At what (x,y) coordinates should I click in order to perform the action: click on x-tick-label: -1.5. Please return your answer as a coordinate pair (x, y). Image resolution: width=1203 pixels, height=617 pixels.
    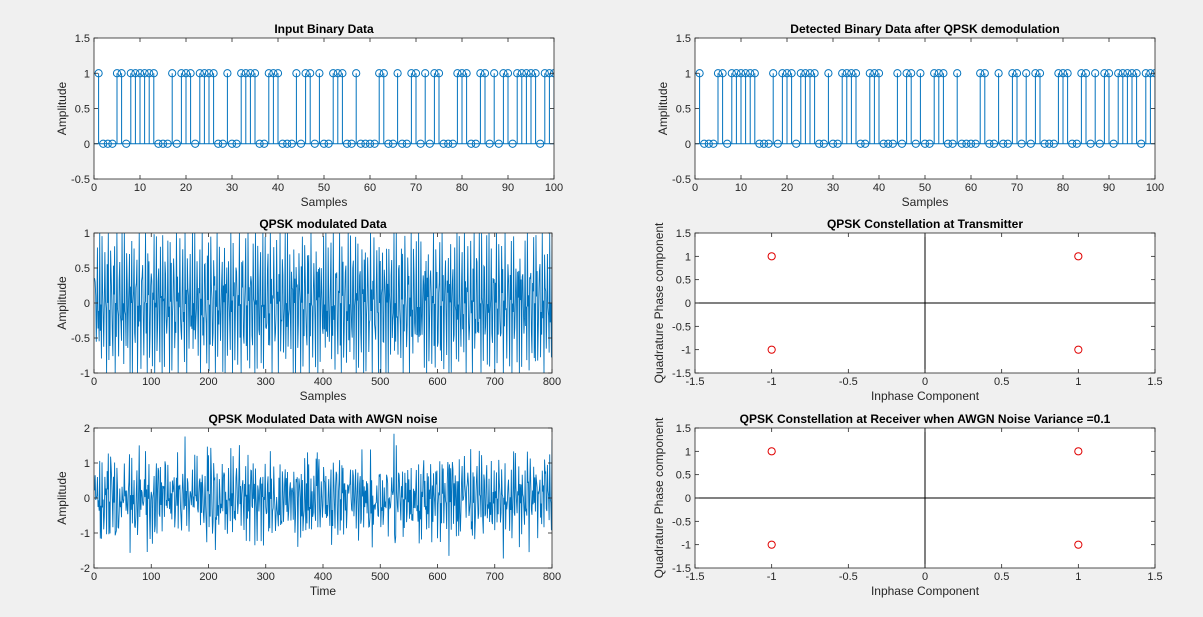
    Looking at the image, I should click on (695, 382).